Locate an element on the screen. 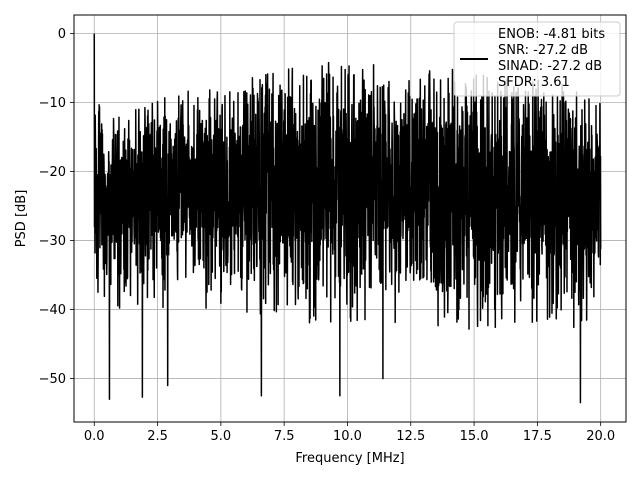 This screenshot has width=640, height=480. legend-box is located at coordinates (537, 59).